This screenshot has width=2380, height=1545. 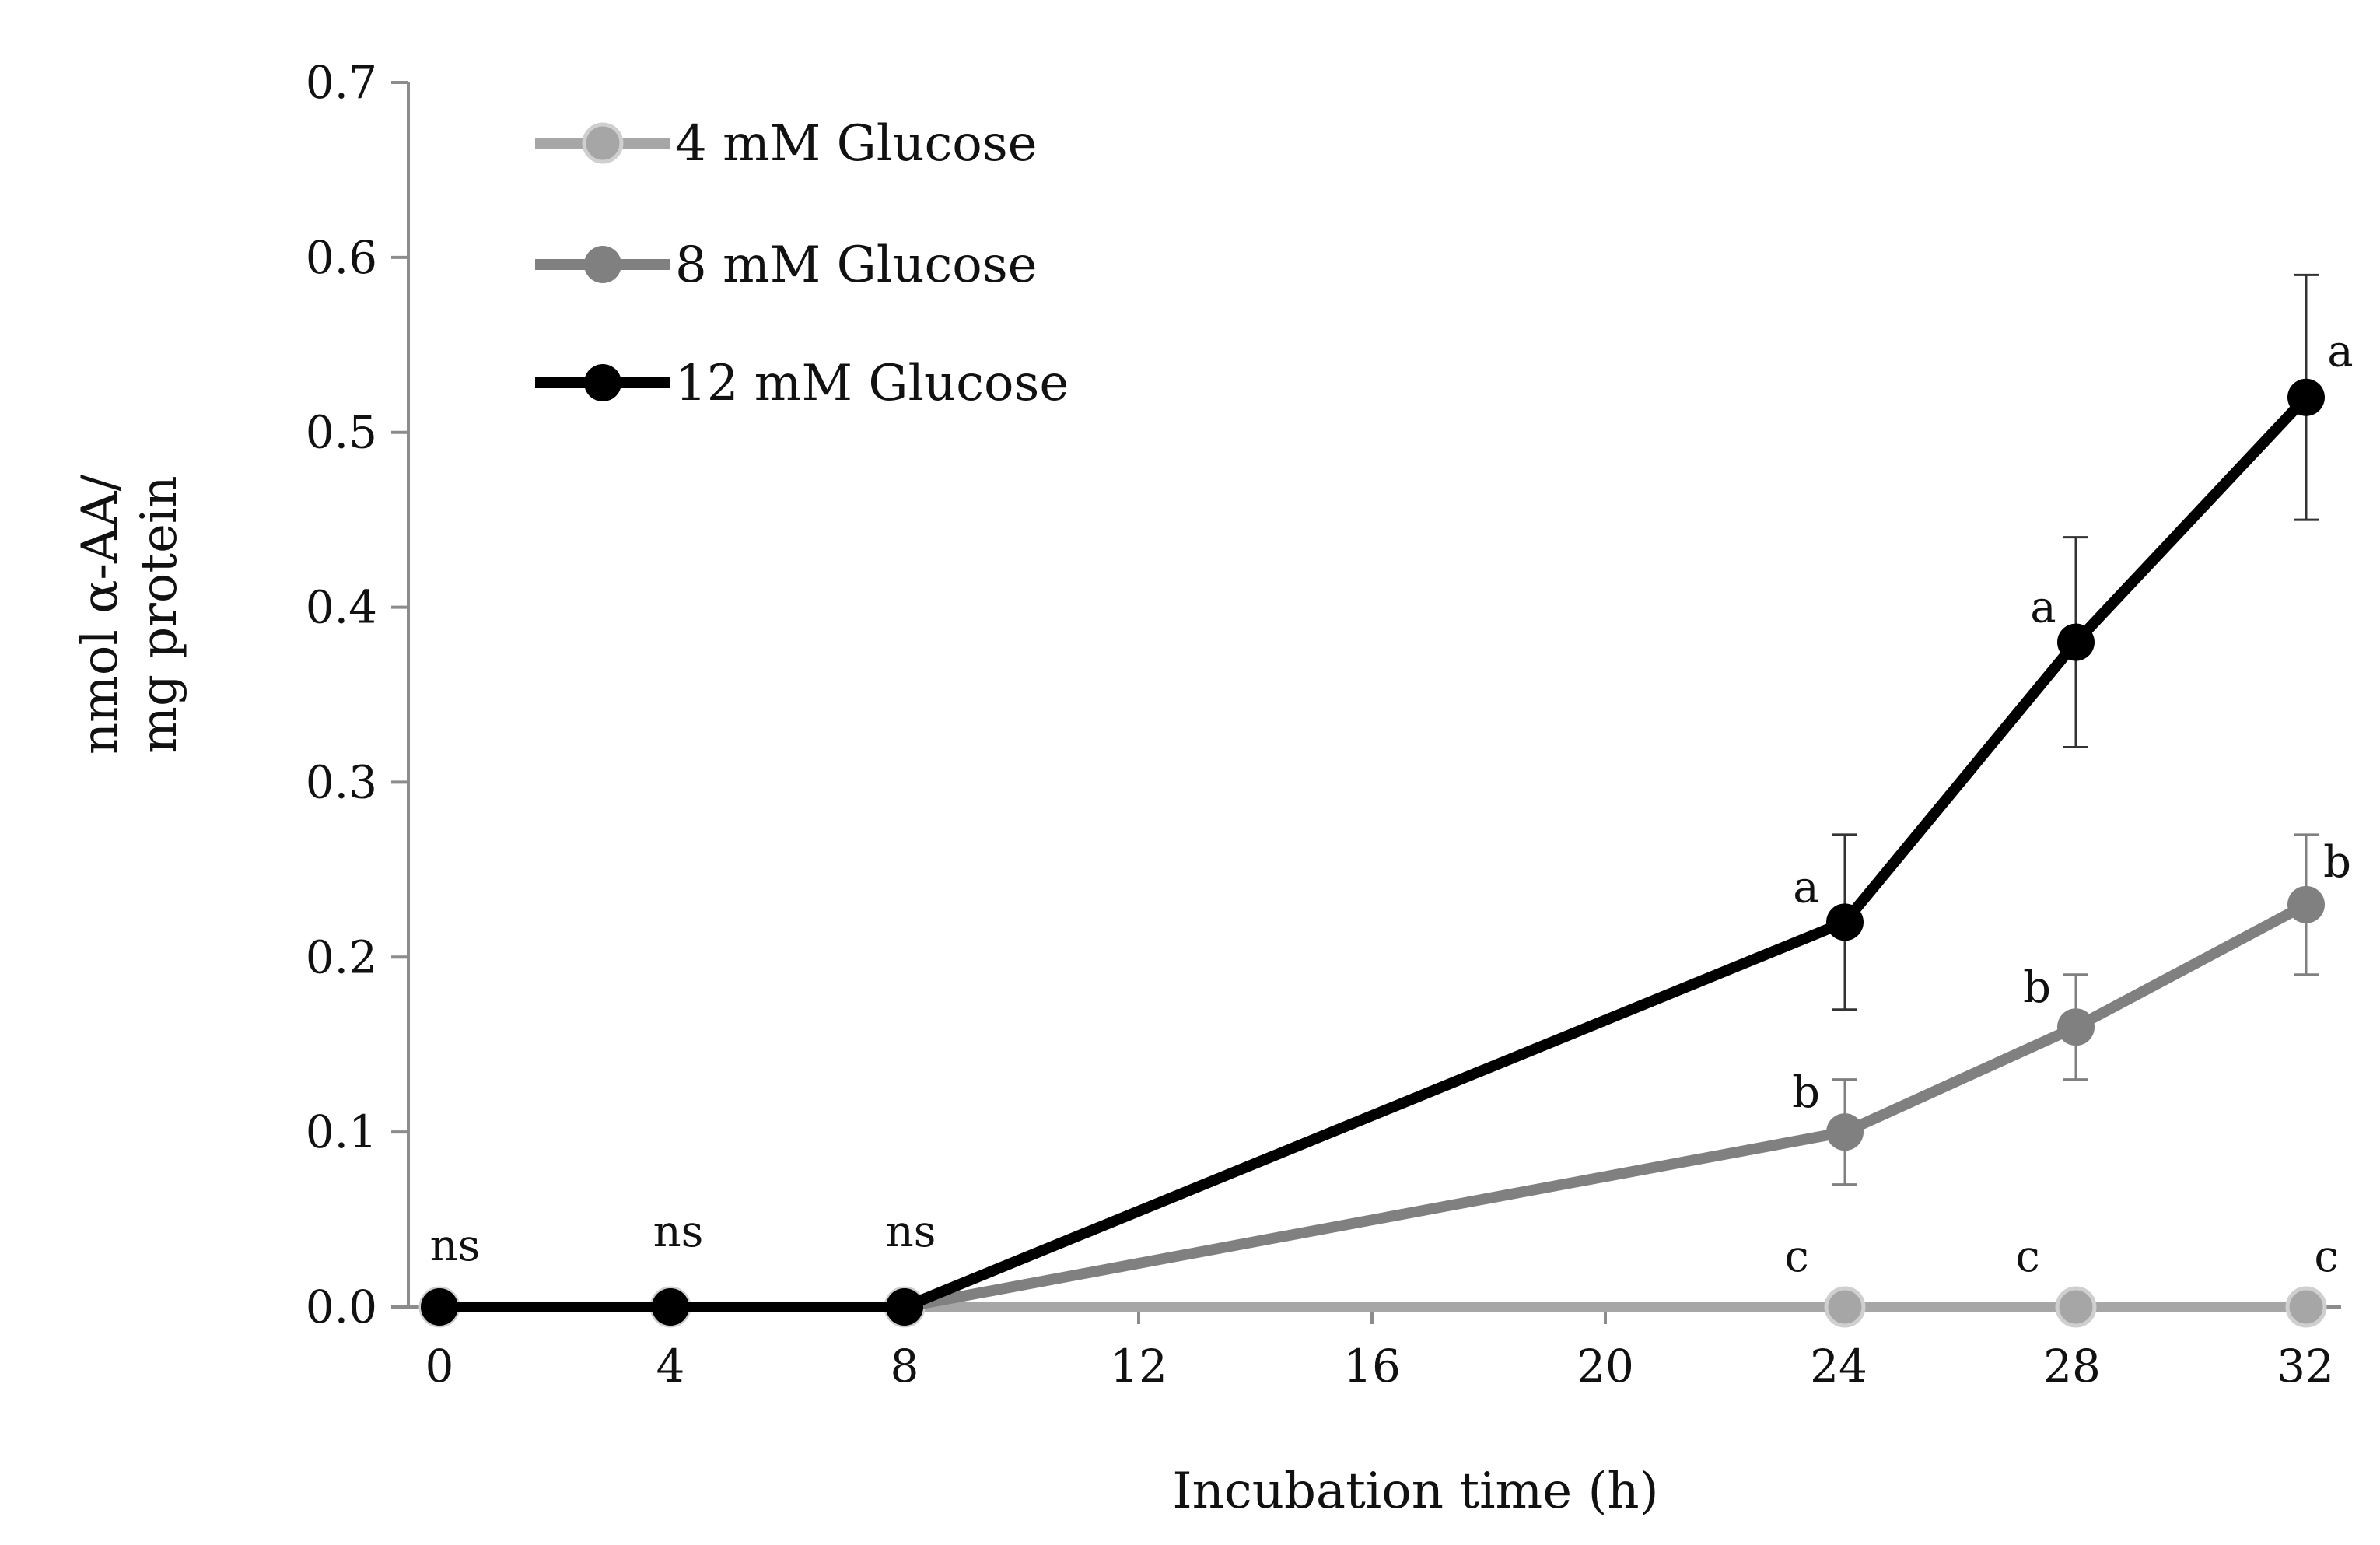 I want to click on legend-label: 8 mM Glucose, so click(x=857, y=265).